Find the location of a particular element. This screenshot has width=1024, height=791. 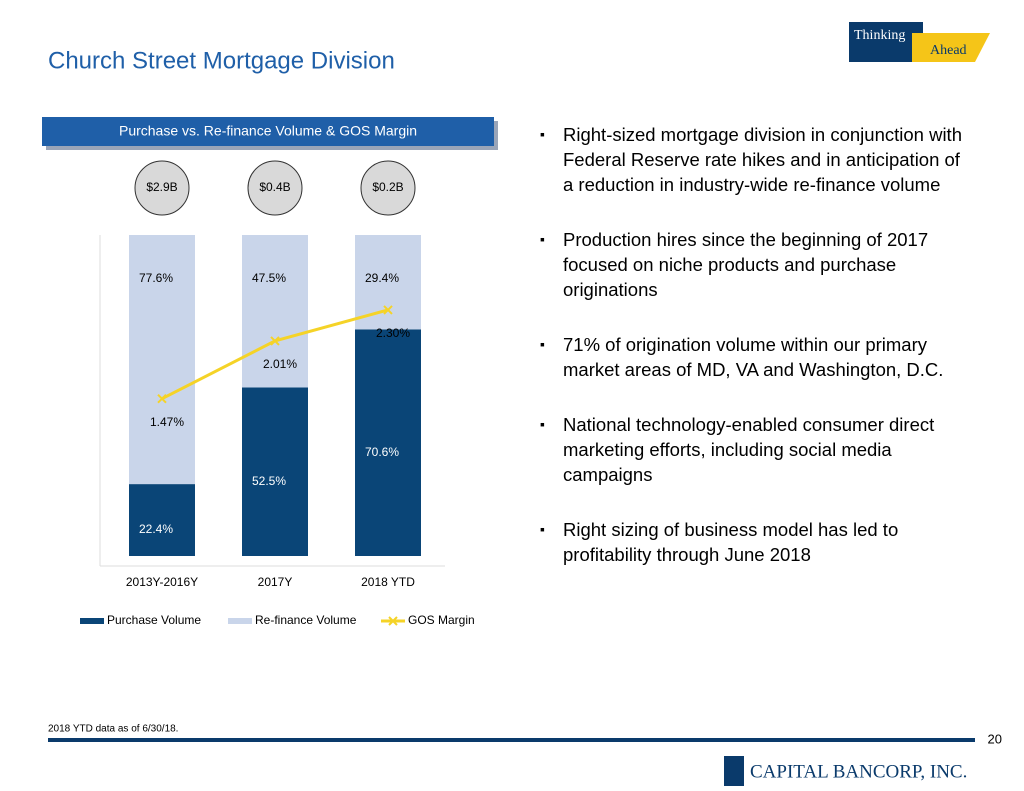

data-label: 70.6% is located at coordinates (382, 452).